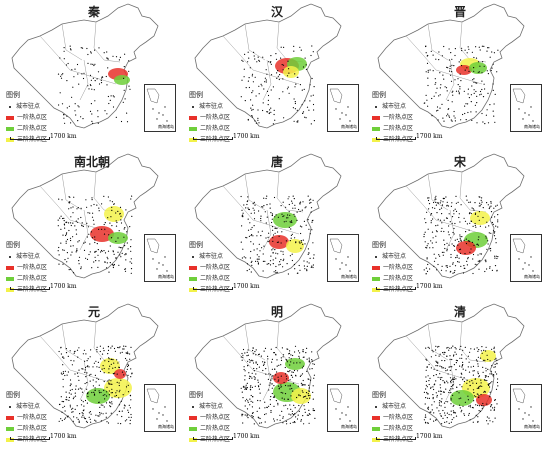 The height and width of the screenshot is (449, 551). Describe the element at coordinates (63, 436) in the screenshot. I see `scale-label: 1700 km` at that location.